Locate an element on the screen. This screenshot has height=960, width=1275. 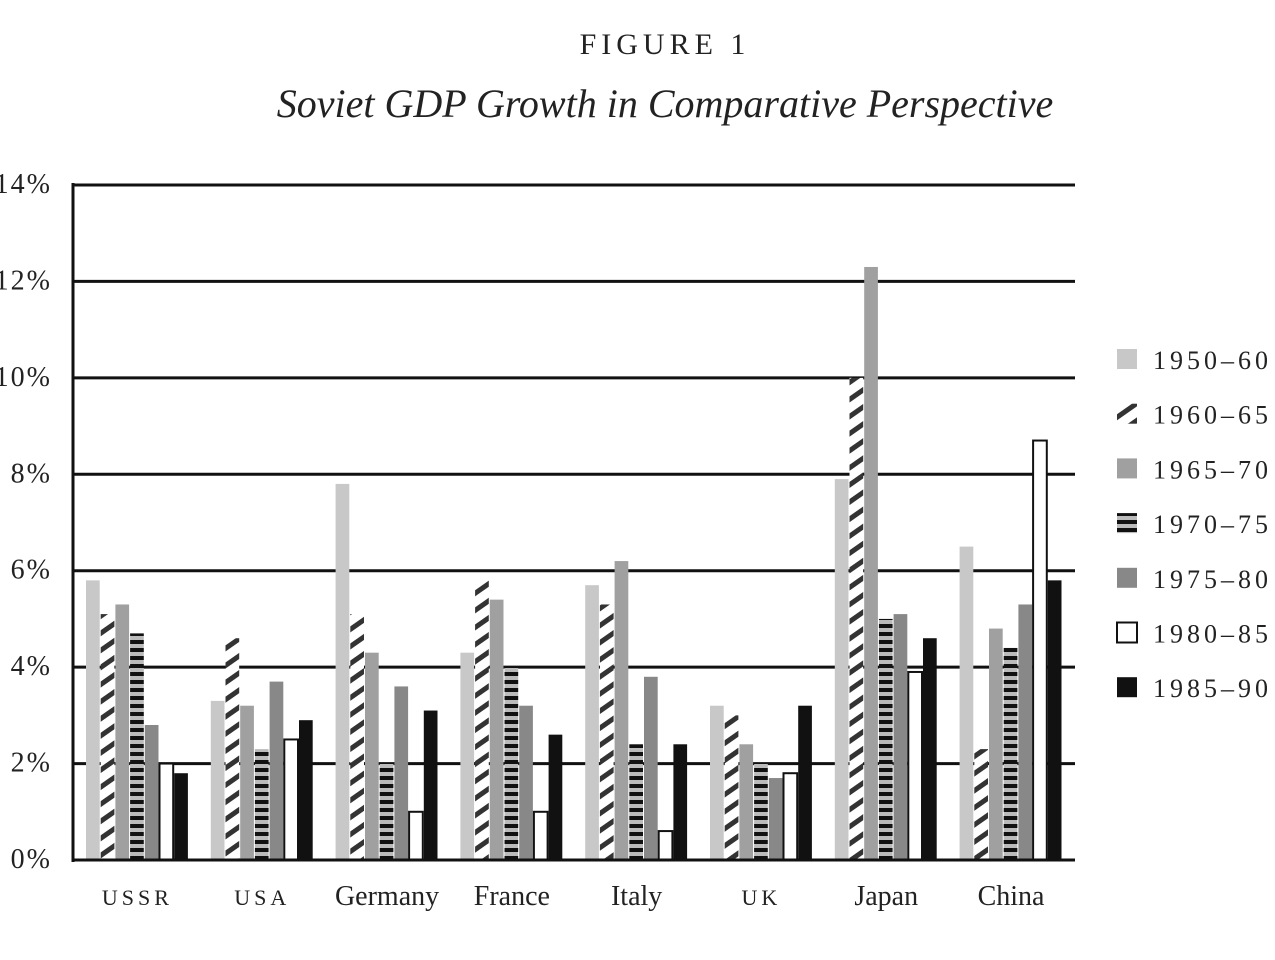
y-tick-label: 10% is located at coordinates (26, 377).